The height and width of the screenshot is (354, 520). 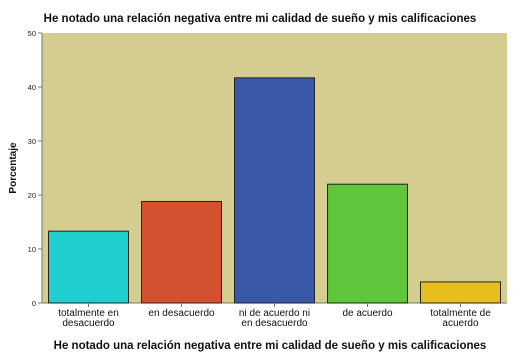 What do you see at coordinates (32, 33) in the screenshot?
I see `y-tick-label: 50` at bounding box center [32, 33].